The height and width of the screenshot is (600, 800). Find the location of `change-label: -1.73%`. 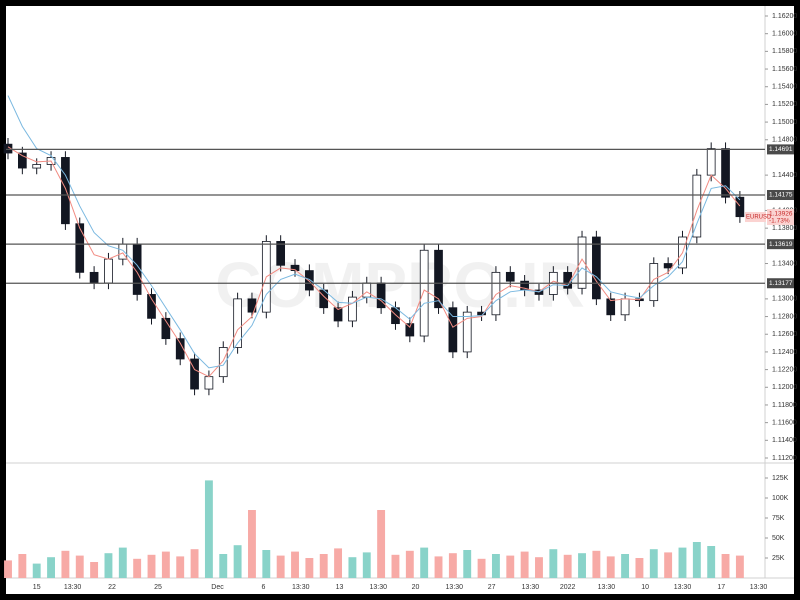

change-label: -1.73% is located at coordinates (779, 221).